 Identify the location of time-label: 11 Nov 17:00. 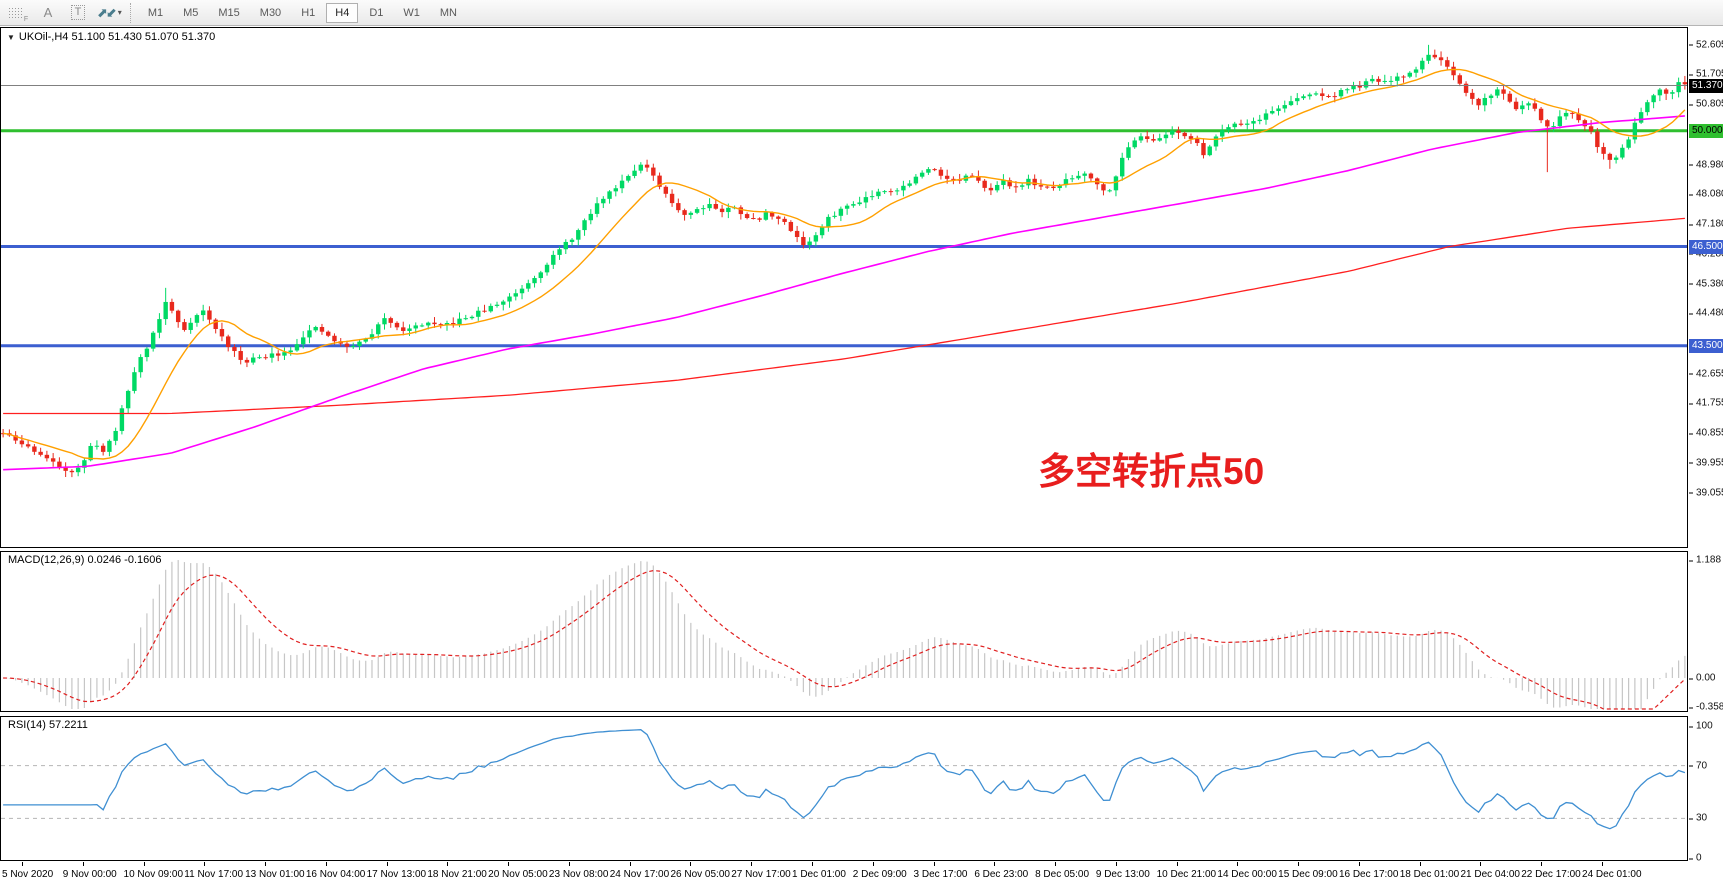
(214, 874).